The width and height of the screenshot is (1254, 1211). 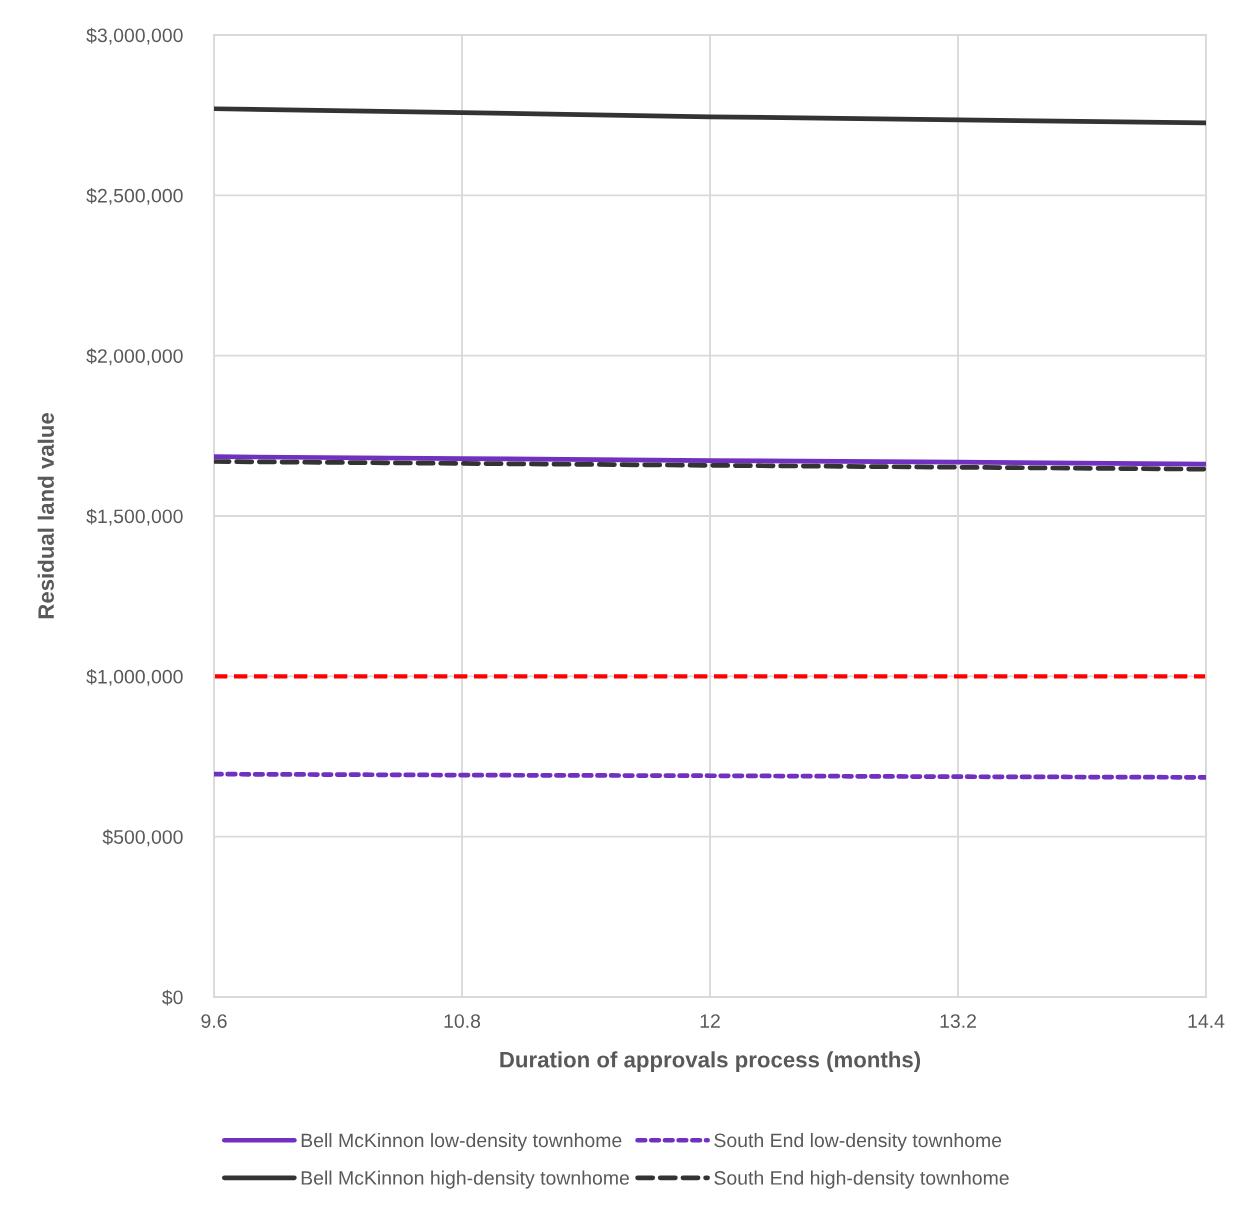 What do you see at coordinates (134, 517) in the screenshot?
I see `y-tick-label: $1,500,000` at bounding box center [134, 517].